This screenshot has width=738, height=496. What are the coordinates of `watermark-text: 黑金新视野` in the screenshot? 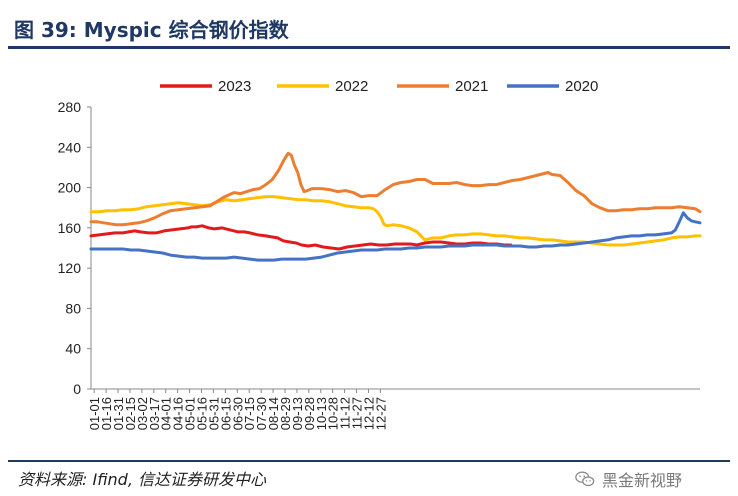 It's located at (642, 480).